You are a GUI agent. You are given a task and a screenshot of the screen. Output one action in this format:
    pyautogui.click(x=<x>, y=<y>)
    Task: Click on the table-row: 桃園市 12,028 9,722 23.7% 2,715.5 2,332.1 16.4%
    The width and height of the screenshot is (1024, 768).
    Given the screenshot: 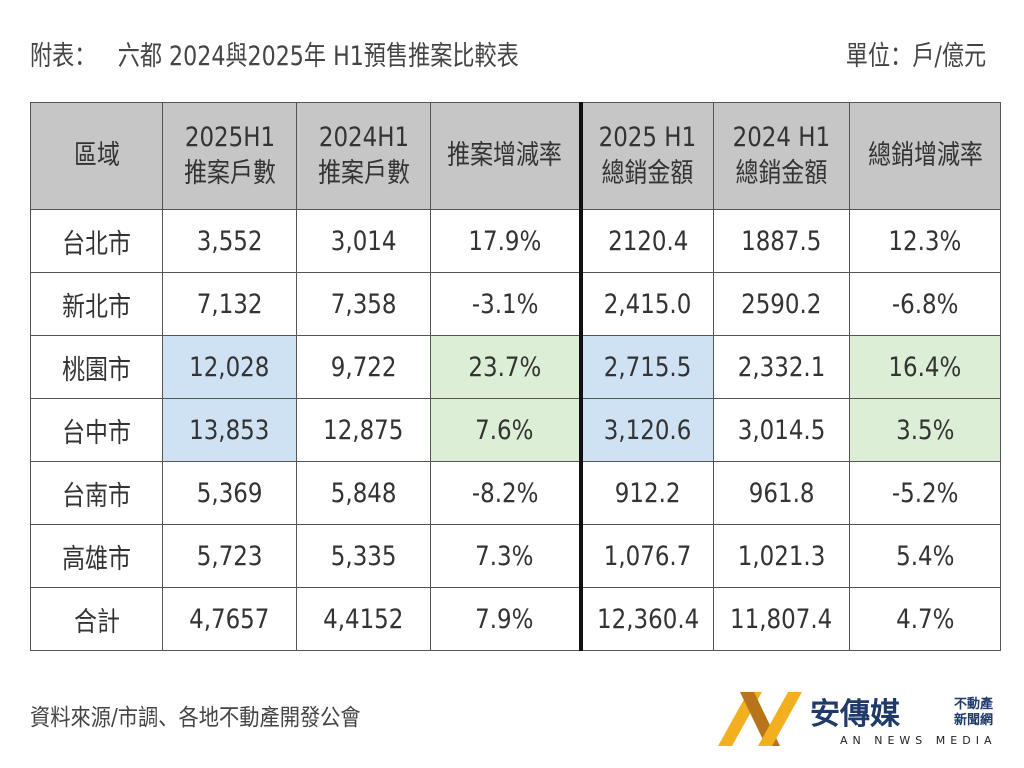 What is the action you would take?
    pyautogui.click(x=515, y=367)
    